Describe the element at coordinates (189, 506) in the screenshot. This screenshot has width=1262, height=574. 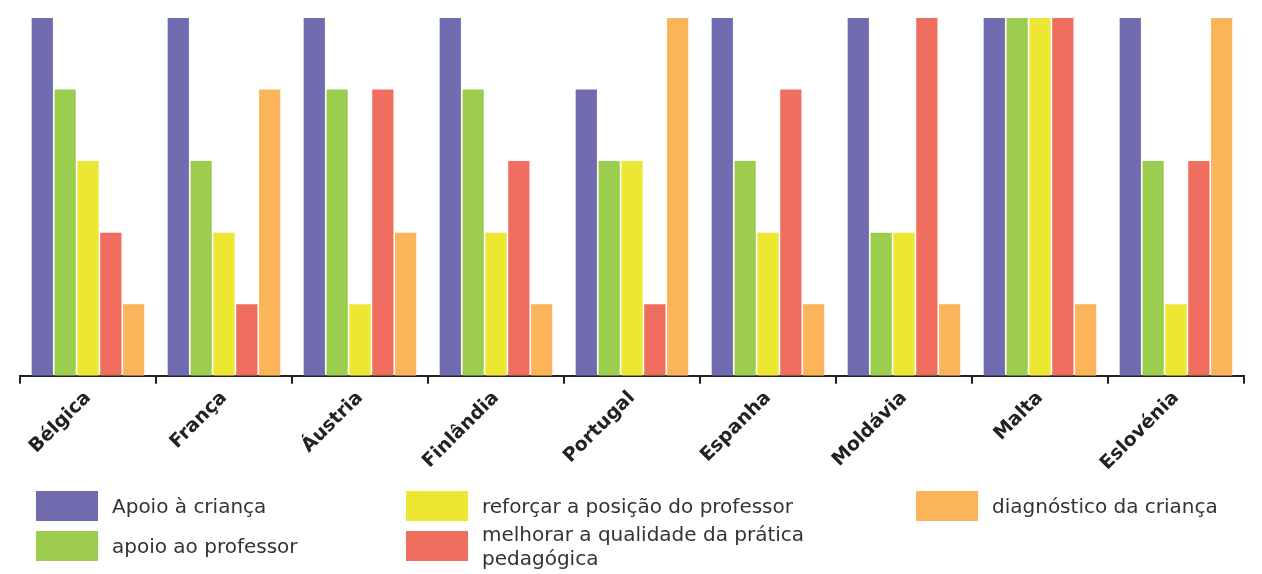
I see `legend-label: Apoio à criança` at that location.